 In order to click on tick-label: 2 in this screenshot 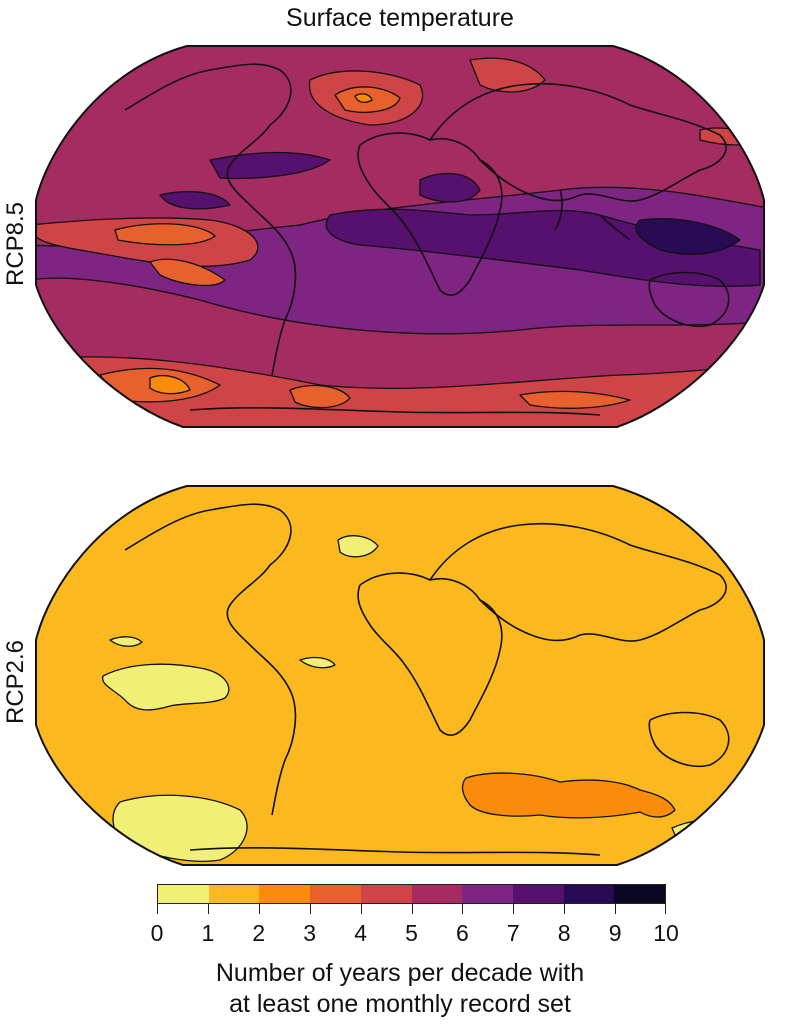, I will do `click(259, 933)`.